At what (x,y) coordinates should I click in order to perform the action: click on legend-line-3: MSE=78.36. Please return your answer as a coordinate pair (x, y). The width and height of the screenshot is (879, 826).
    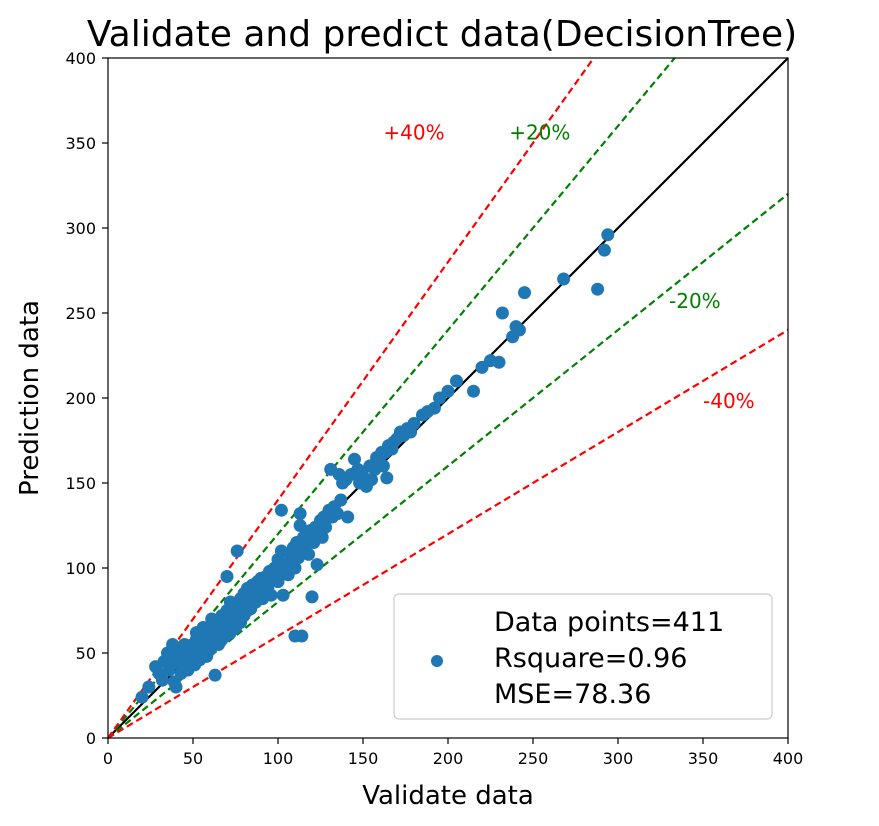
    Looking at the image, I should click on (572, 694).